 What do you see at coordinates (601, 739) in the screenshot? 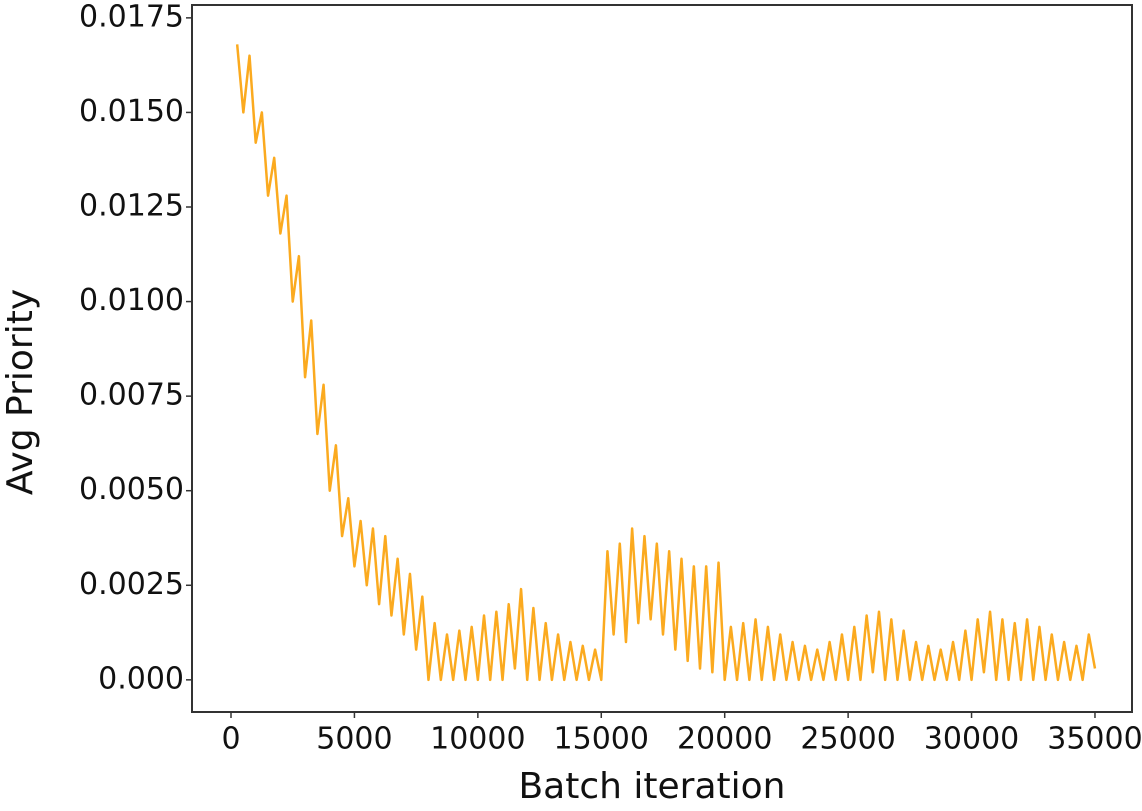
I see `x-tick-label: 15000` at bounding box center [601, 739].